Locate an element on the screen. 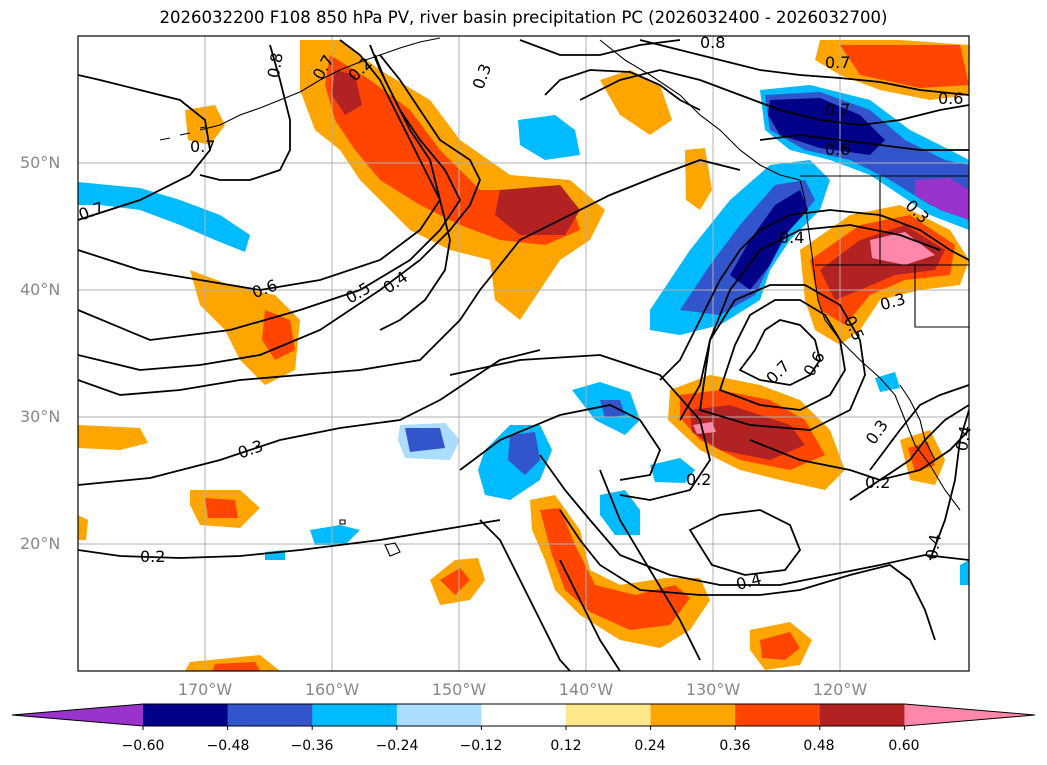  colorbar-tick-label: 0.24 is located at coordinates (650, 746).